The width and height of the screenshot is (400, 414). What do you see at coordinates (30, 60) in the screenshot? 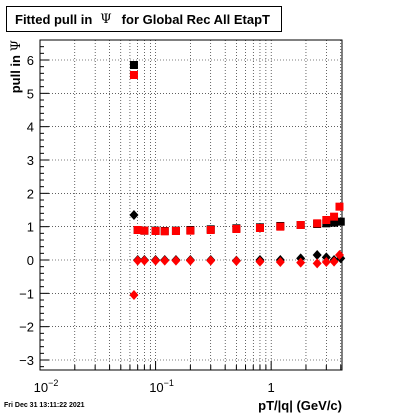
I see `y-tick-label: 6` at bounding box center [30, 60].